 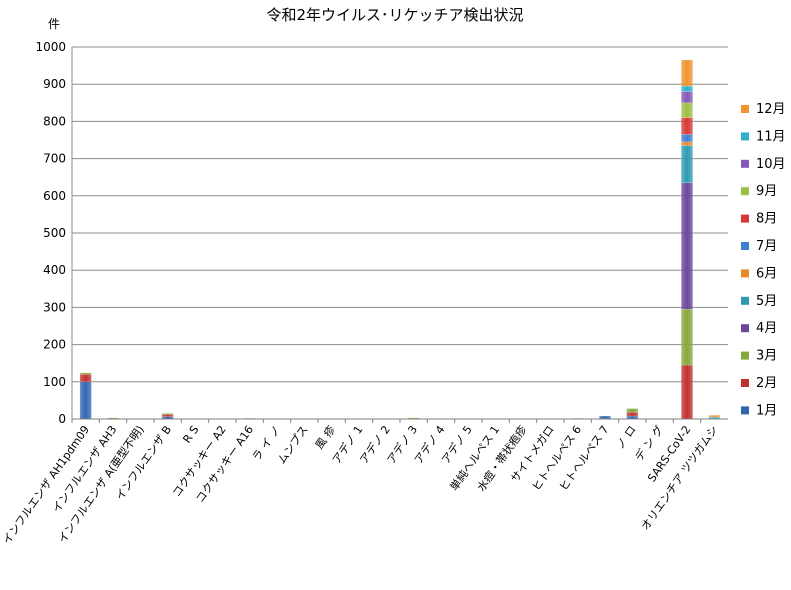 What do you see at coordinates (54, 382) in the screenshot?
I see `y-tick-label: 100` at bounding box center [54, 382].